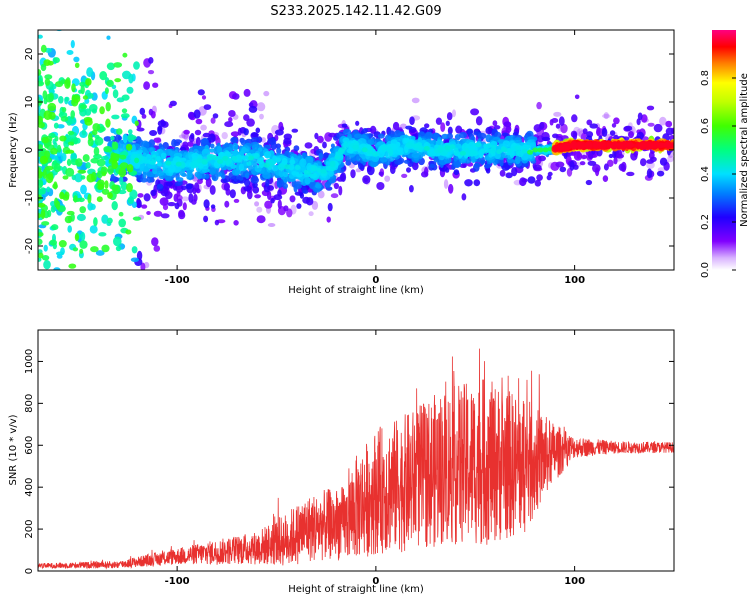  What do you see at coordinates (375, 280) in the screenshot?
I see `x-tick-label: 0` at bounding box center [375, 280].